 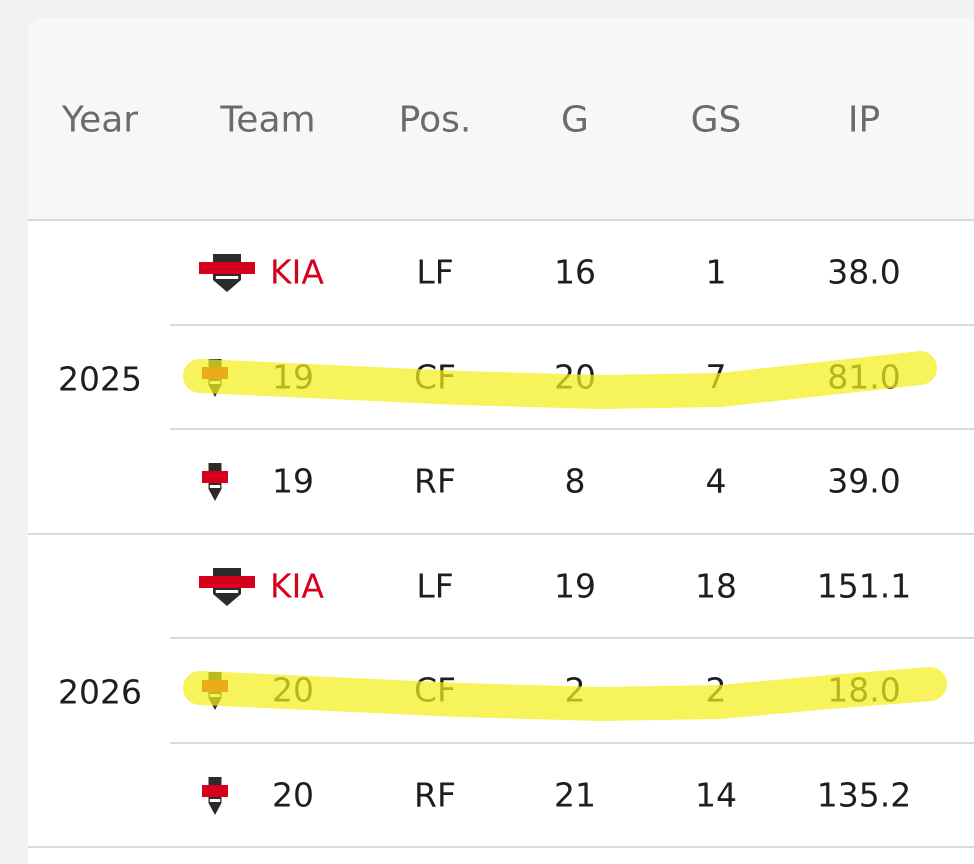 I want to click on column-header: G, so click(x=575, y=120).